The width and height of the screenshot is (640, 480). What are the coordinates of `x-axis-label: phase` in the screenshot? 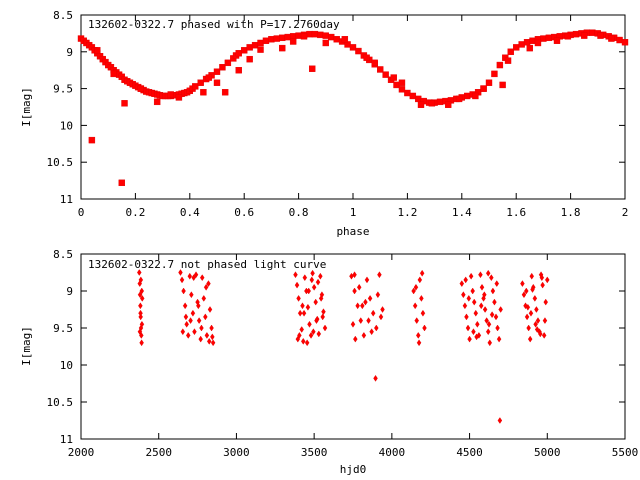 It's located at (352, 231).